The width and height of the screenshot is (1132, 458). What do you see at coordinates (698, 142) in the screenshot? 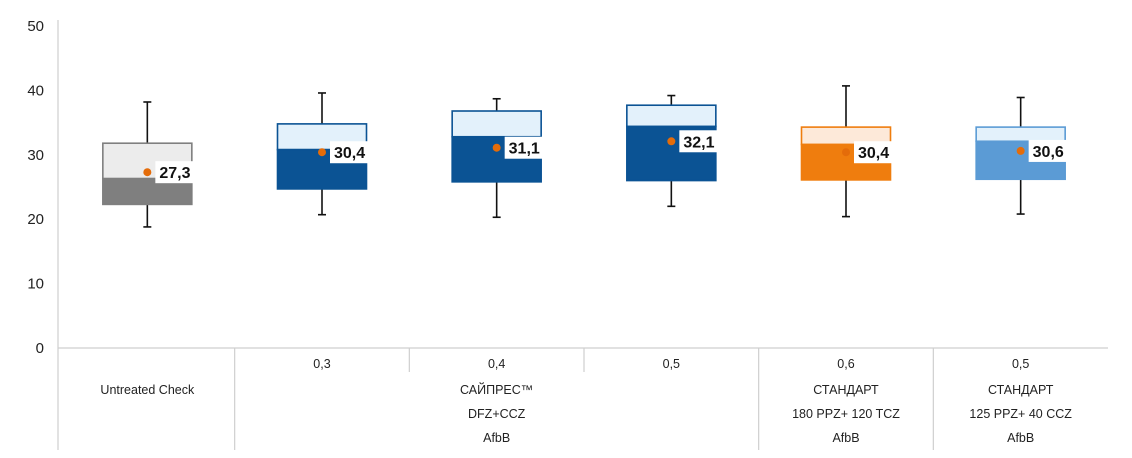
I see `mean-label: 32,1` at bounding box center [698, 142].